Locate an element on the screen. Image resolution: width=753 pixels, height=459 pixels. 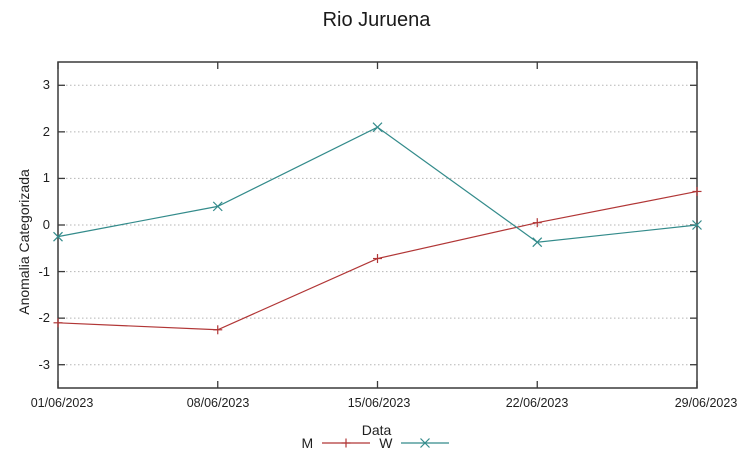
y-tick-label: -2 is located at coordinates (44, 317).